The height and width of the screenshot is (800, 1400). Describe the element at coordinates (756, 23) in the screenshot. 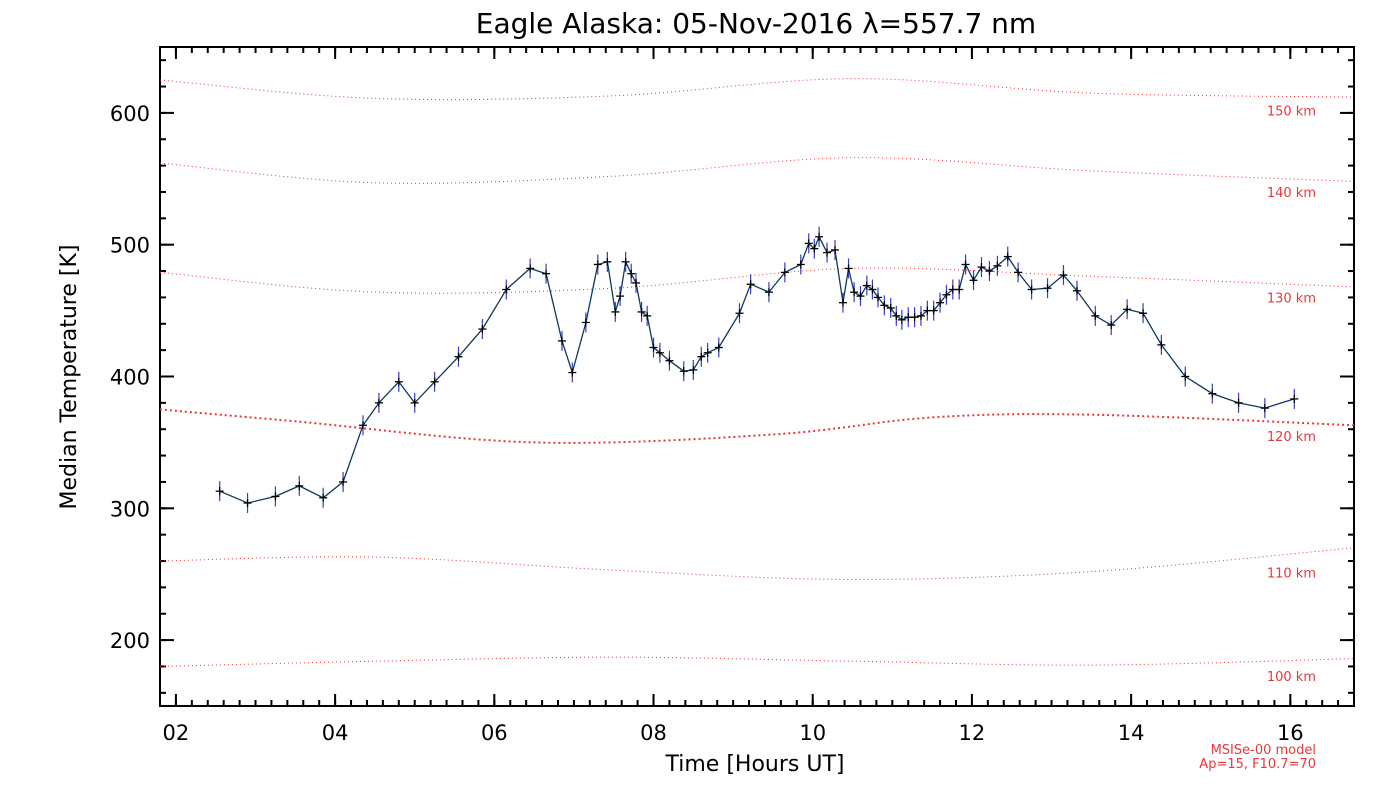

I see `chart-title: Eagle Alaska: 05-Nov-2016 λ=557.7 nm` at that location.